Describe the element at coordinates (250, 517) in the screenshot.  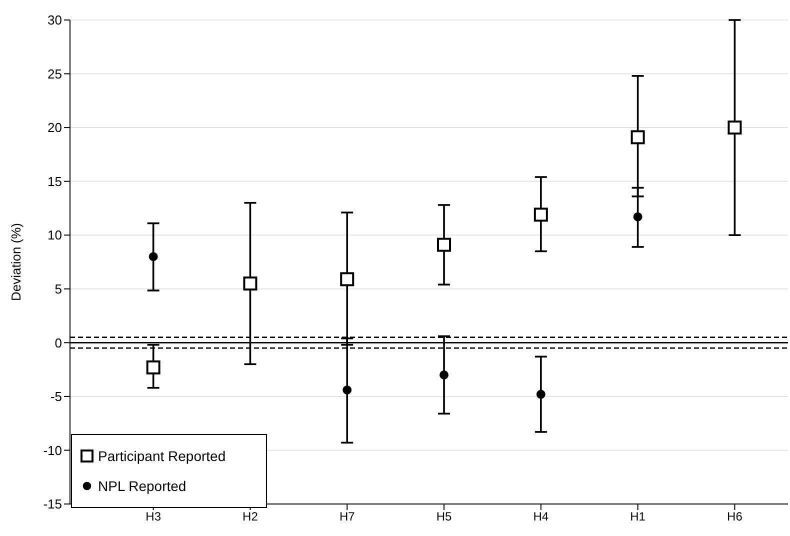
I see `x-tick-label: H2` at that location.